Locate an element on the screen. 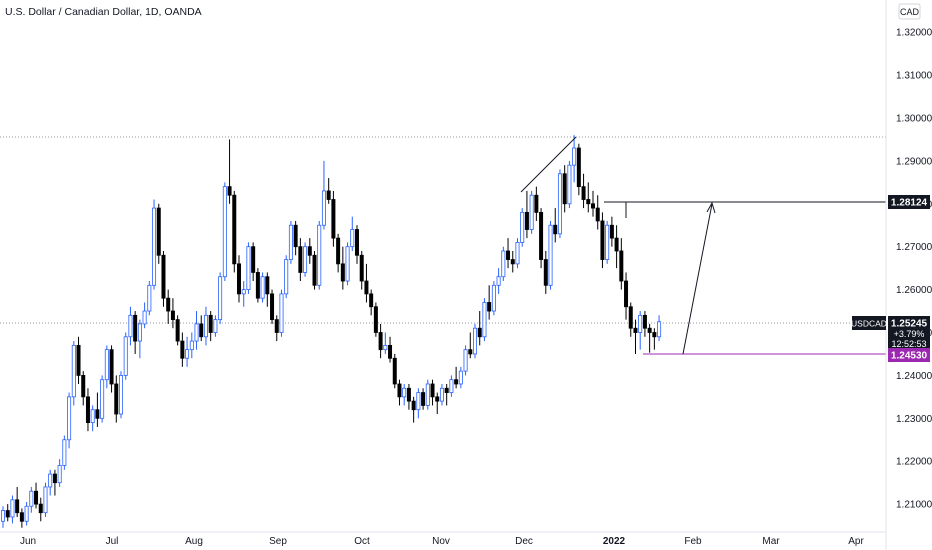 The height and width of the screenshot is (550, 932). currency-button: CAD is located at coordinates (909, 11).